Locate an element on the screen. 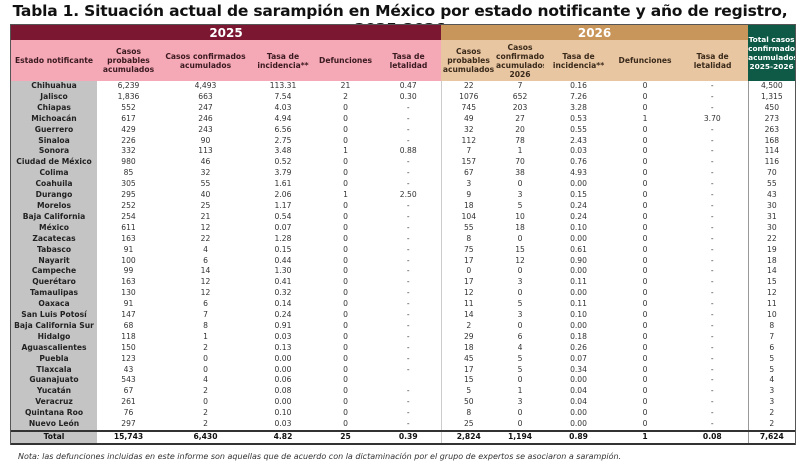 This screenshot has width=800, height=461. value-cell: 261 is located at coordinates (128, 402).